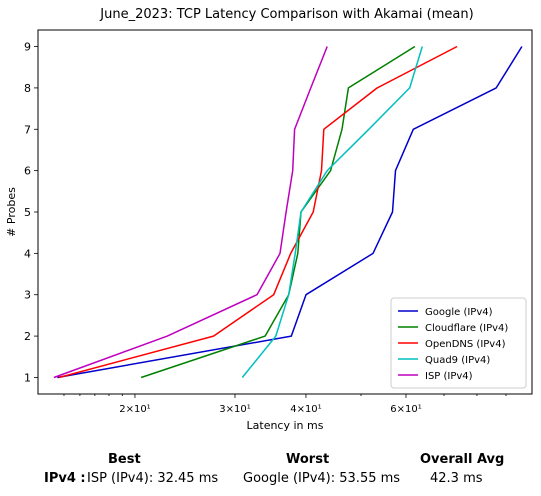  Describe the element at coordinates (27, 377) in the screenshot. I see `y-tick-label: 1` at that location.